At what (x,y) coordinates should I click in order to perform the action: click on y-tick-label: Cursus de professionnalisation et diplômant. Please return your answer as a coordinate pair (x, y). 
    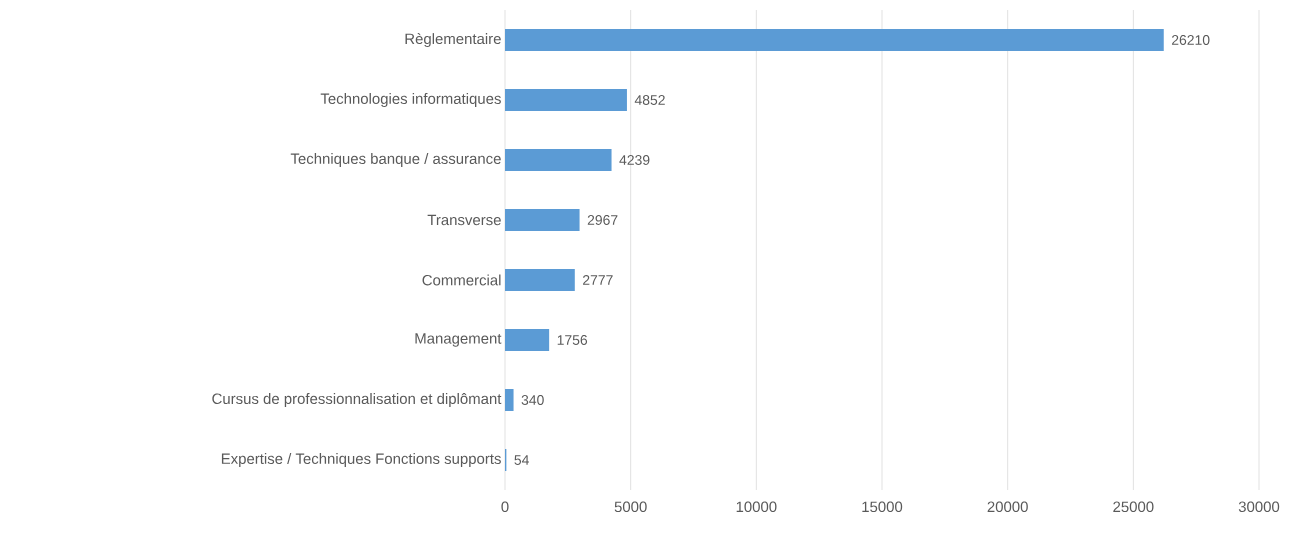
    Looking at the image, I should click on (357, 400).